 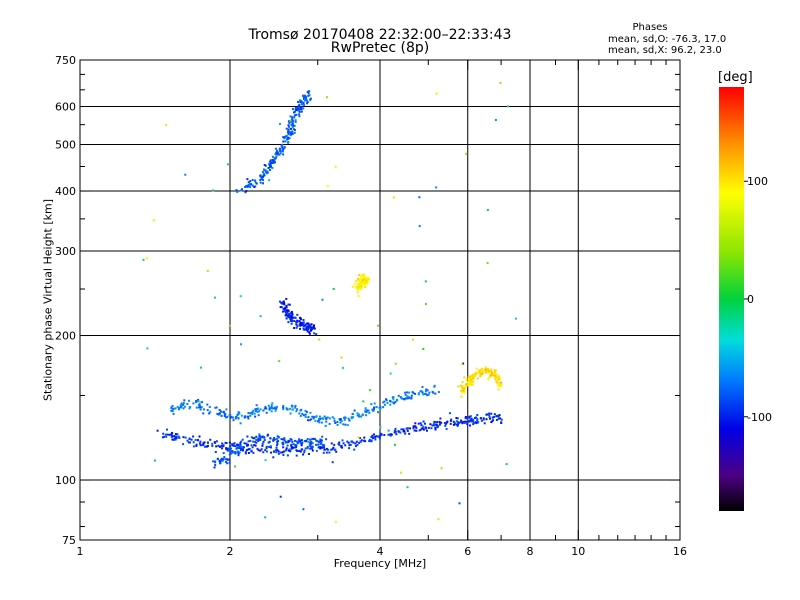 I want to click on y-tick-label: 100, so click(x=65, y=480).